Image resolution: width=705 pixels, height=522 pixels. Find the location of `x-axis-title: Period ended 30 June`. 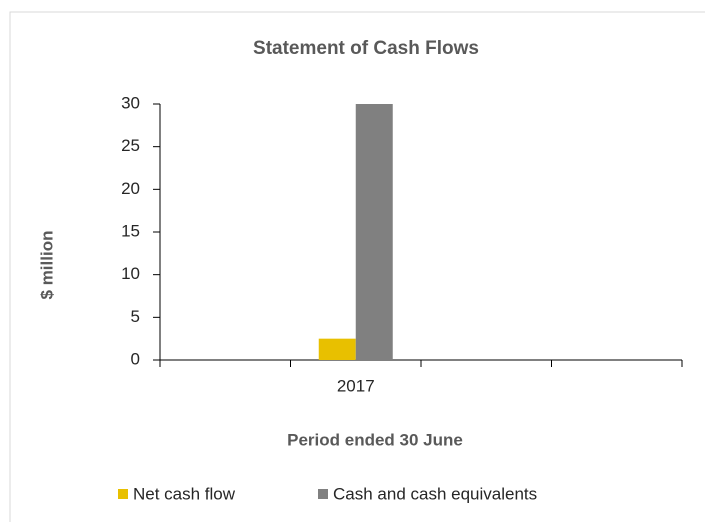

x-axis-title: Period ended 30 June is located at coordinates (375, 439).